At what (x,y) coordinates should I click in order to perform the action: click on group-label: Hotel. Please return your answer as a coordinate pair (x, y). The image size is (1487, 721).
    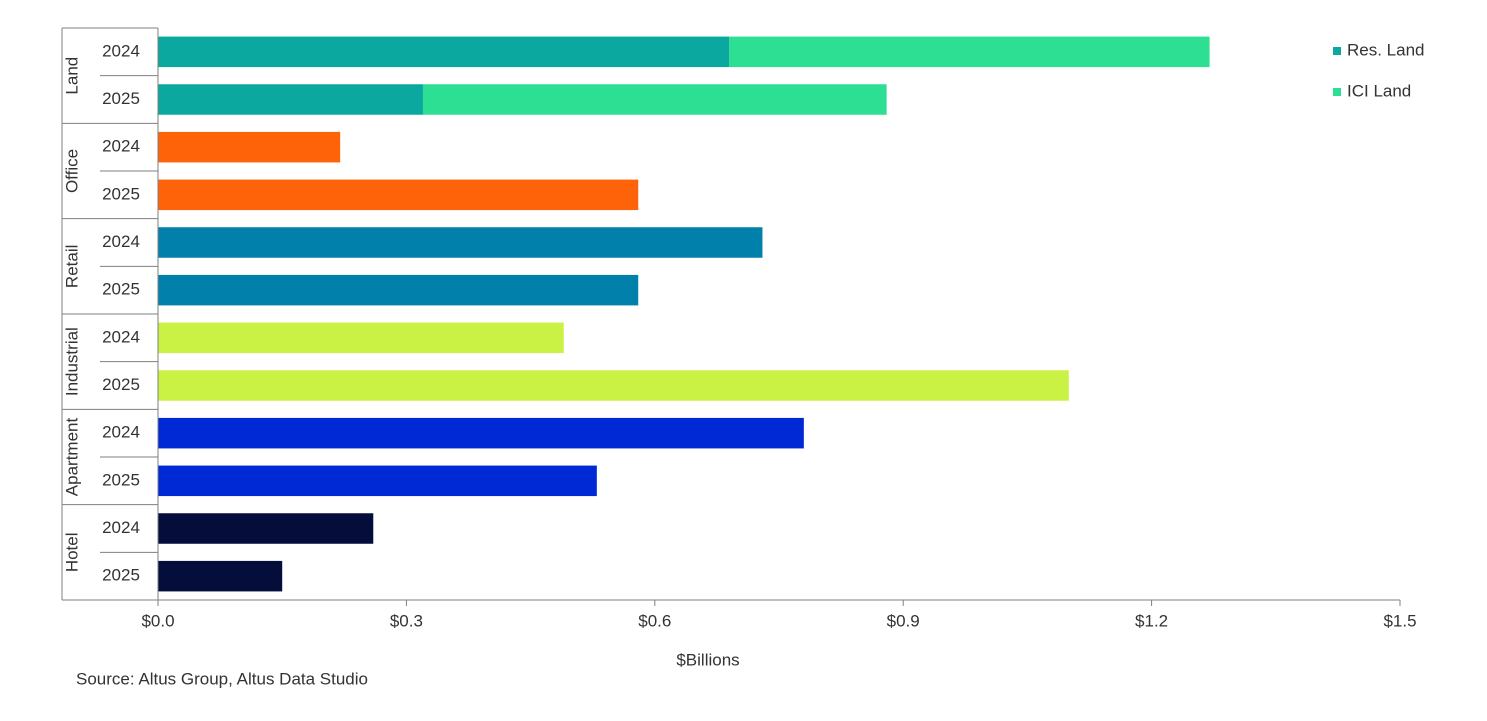
    Looking at the image, I should click on (71, 552).